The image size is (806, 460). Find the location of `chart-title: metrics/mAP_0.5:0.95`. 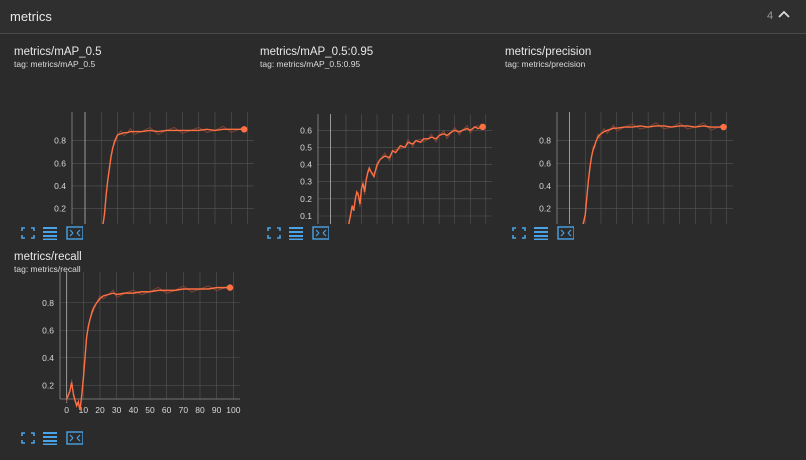

chart-title: metrics/mAP_0.5:0.95 is located at coordinates (317, 52).